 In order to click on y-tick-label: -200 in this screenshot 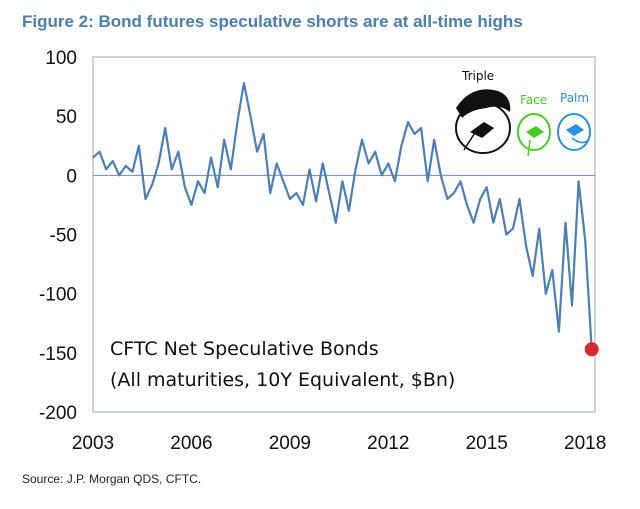, I will do `click(58, 413)`.